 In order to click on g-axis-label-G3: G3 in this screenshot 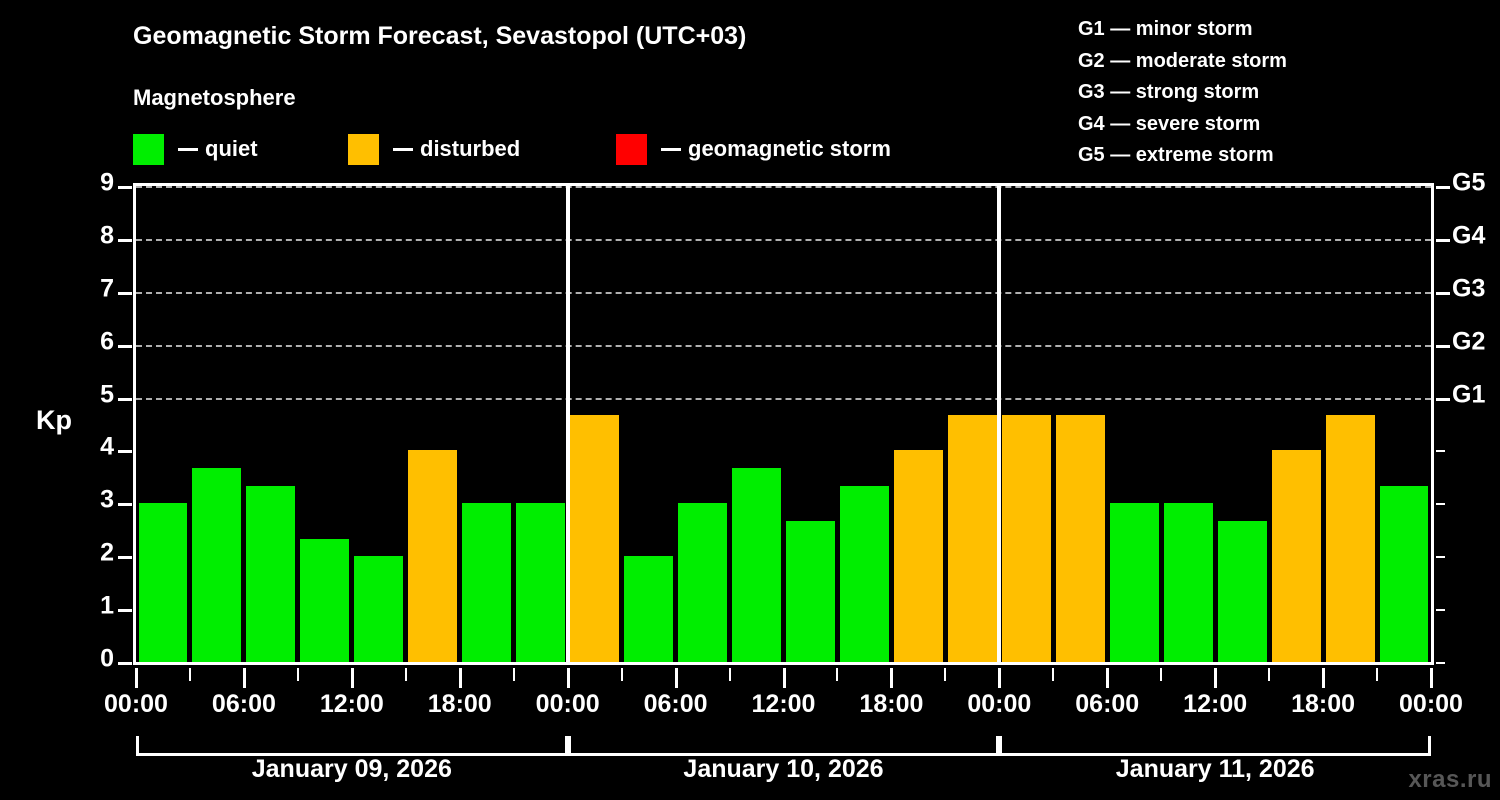, I will do `click(1469, 288)`.